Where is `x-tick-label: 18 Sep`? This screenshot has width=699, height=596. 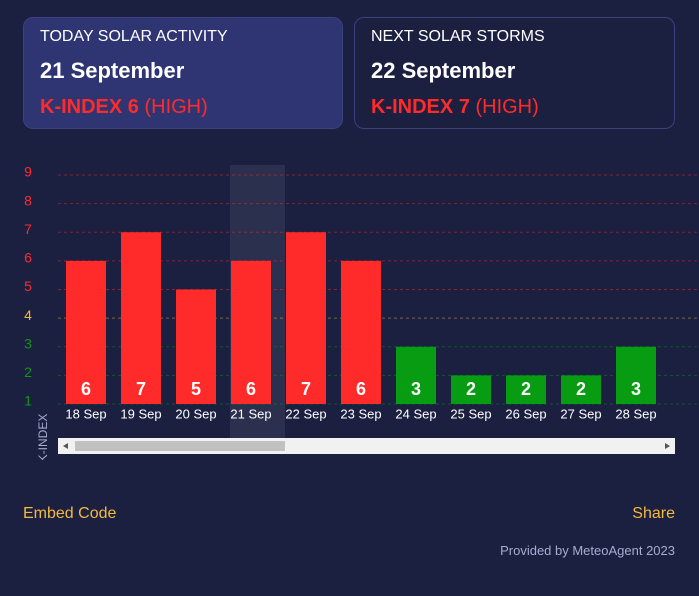
x-tick-label: 18 Sep is located at coordinates (85, 413).